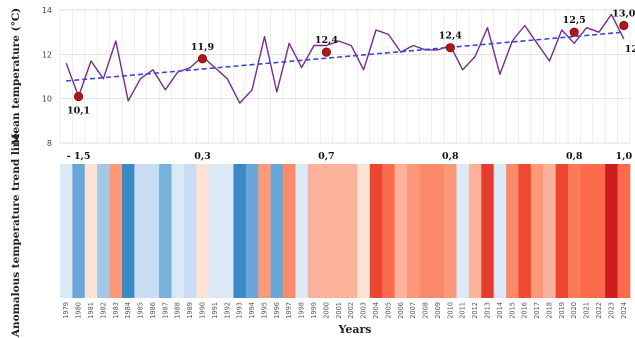 The width and height of the screenshot is (635, 338). What do you see at coordinates (277, 310) in the screenshot?
I see `year-tick-label: 1996` at bounding box center [277, 310].